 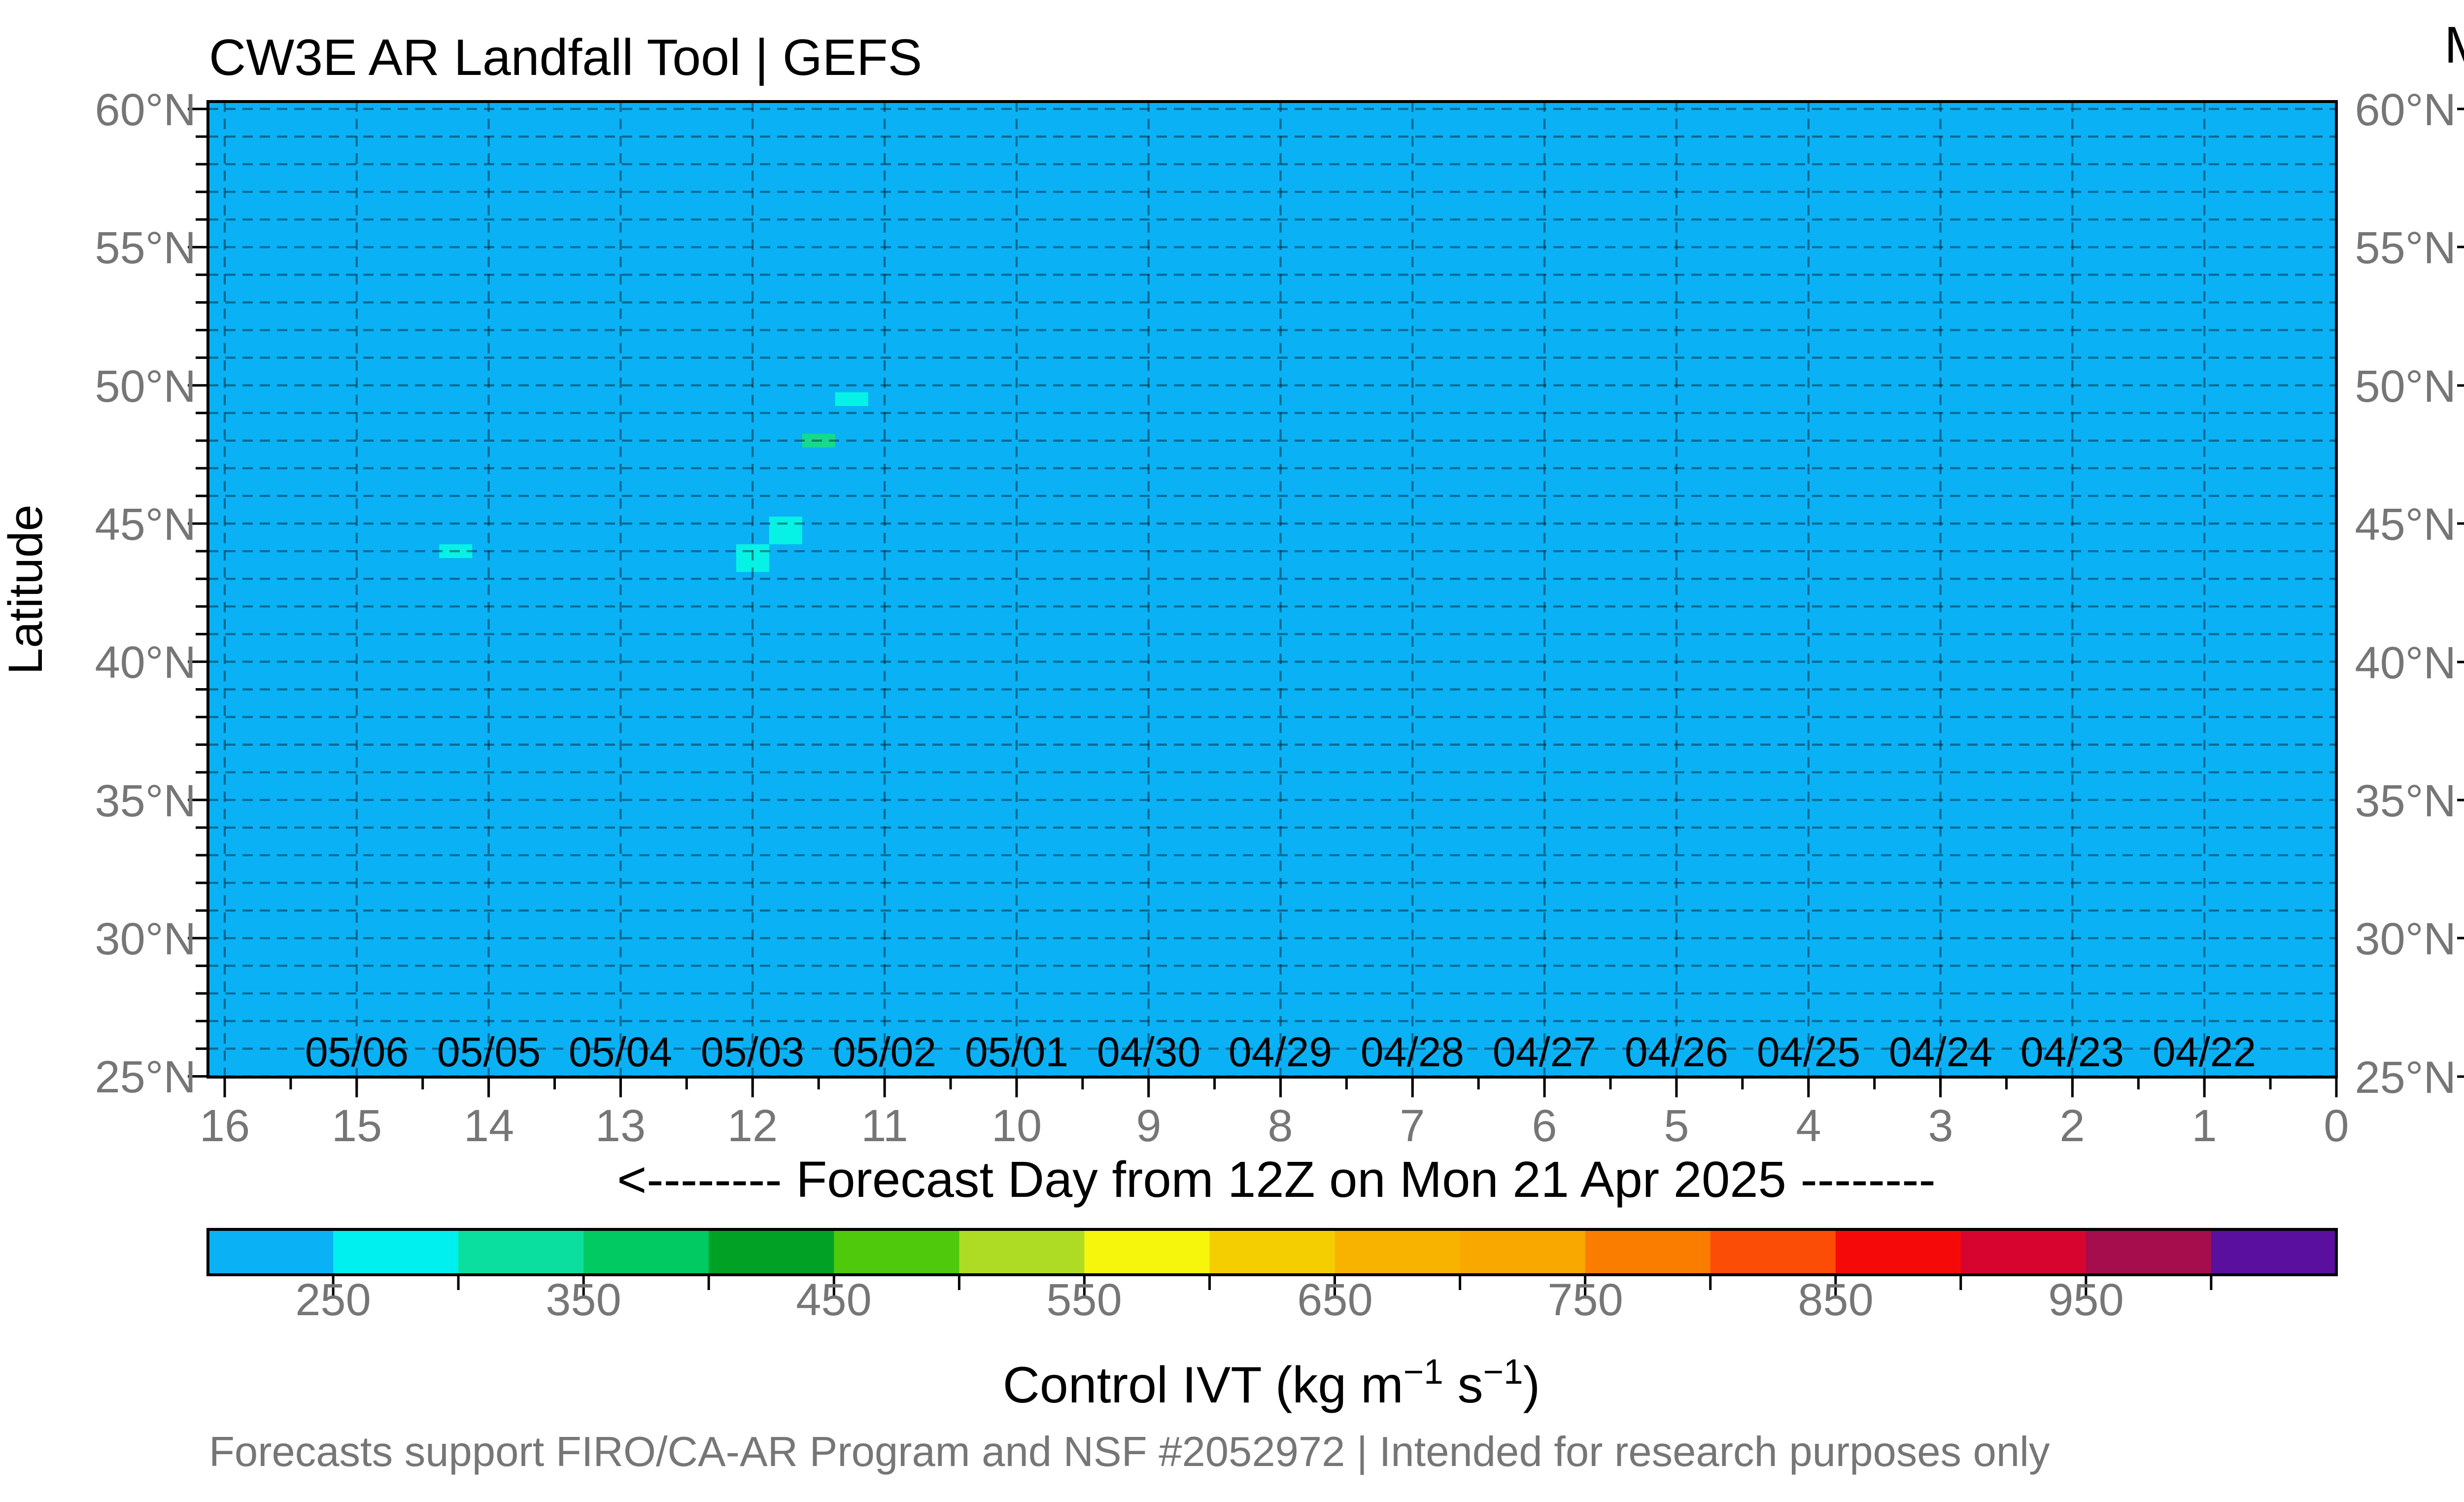 What do you see at coordinates (1808, 1052) in the screenshot?
I see `svg-text: 04/25` at bounding box center [1808, 1052].